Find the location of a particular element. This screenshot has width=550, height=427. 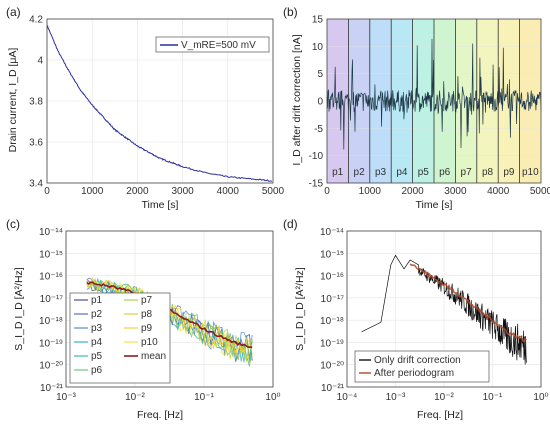

legend-box-d is located at coordinates (422, 366).